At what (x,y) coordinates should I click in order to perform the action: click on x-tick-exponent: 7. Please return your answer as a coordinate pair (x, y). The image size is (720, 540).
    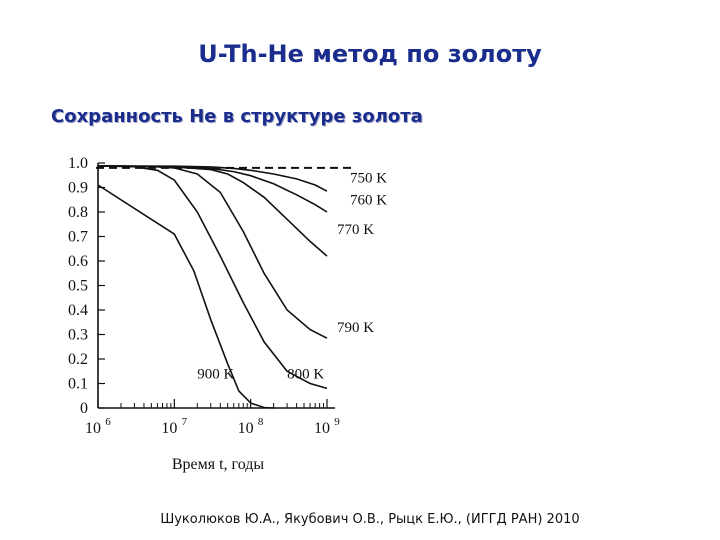
    Looking at the image, I should click on (185, 422).